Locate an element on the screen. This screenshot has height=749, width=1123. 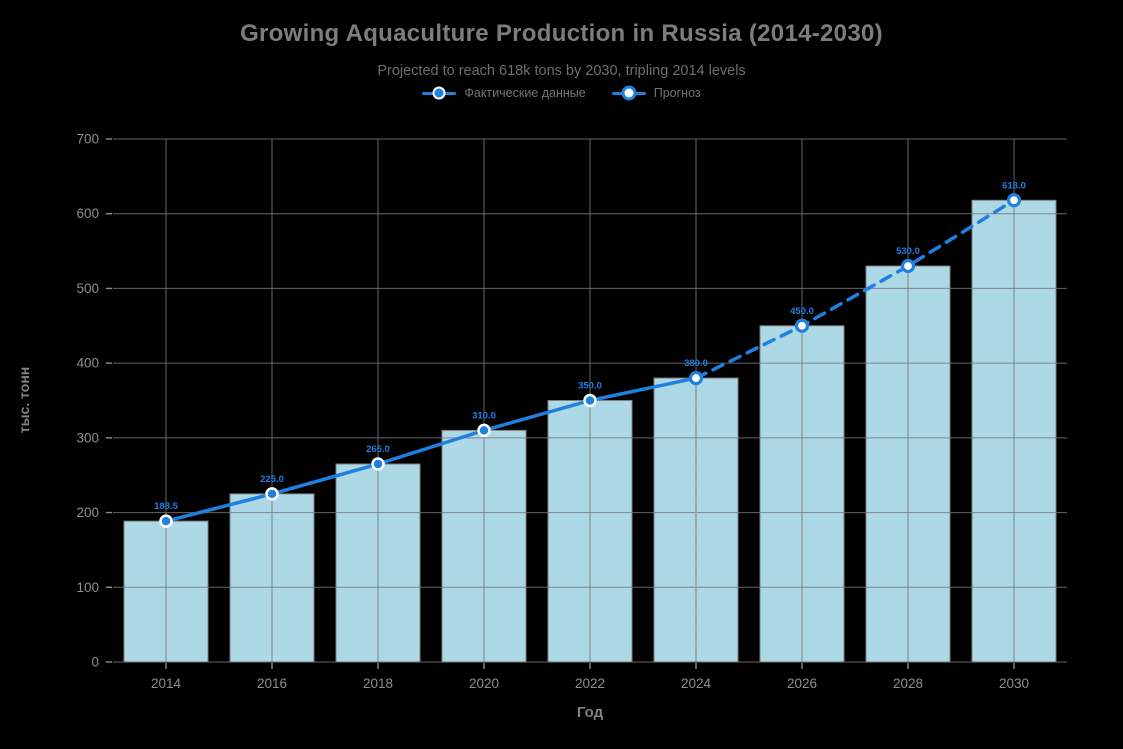
point-label-2026: 450.0 is located at coordinates (802, 311).